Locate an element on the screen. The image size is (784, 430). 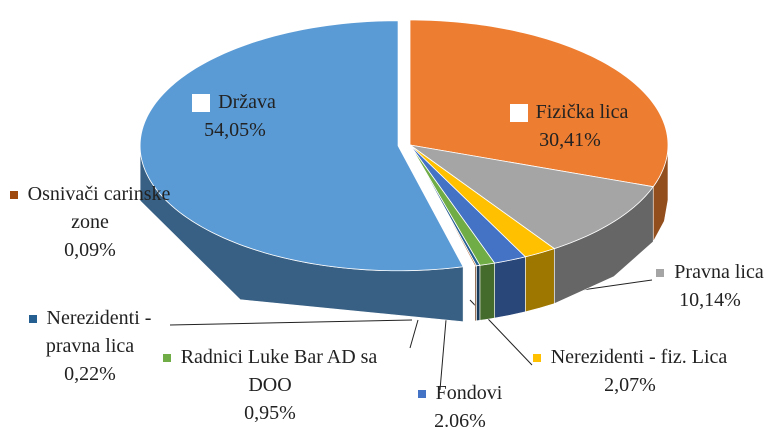
slice-label: Radnici Luke Bar AD sa DOO 0,95% is located at coordinates (270, 385).